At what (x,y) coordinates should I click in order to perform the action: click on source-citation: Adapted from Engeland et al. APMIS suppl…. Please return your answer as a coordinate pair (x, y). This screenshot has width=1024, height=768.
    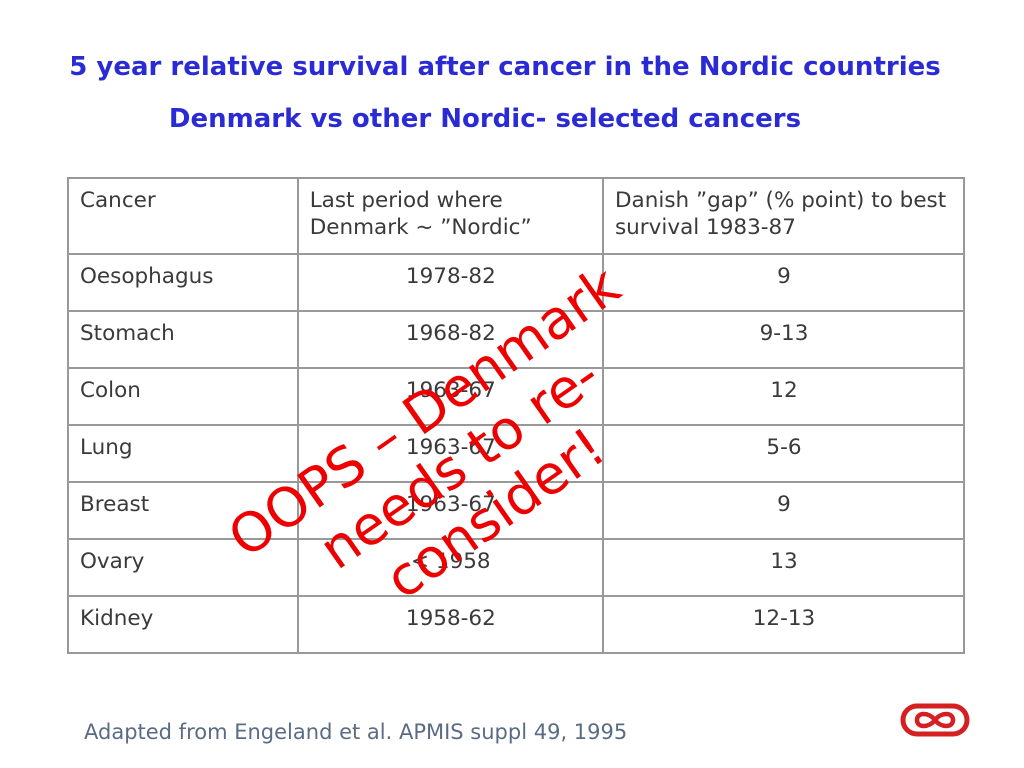
    Looking at the image, I should click on (356, 732).